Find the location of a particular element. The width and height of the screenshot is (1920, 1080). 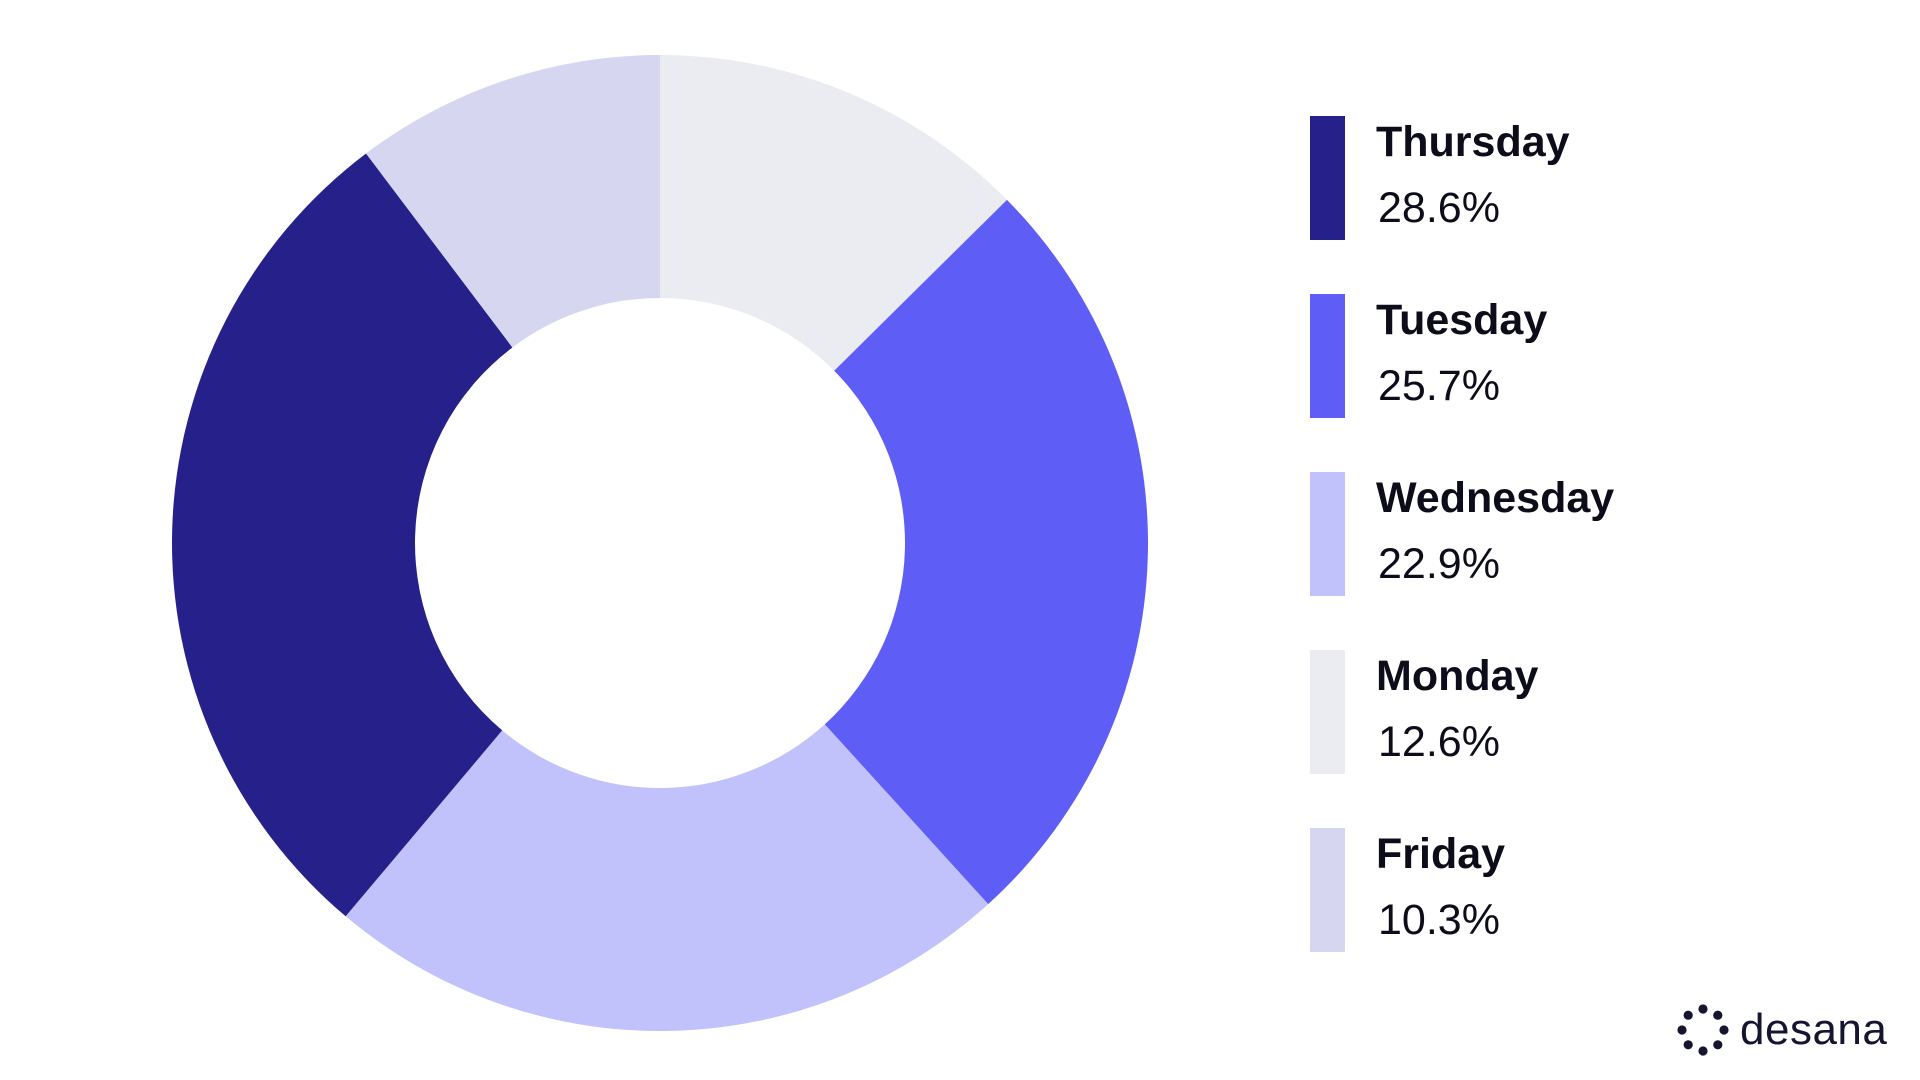

donut-slice-friday is located at coordinates (513, 201).